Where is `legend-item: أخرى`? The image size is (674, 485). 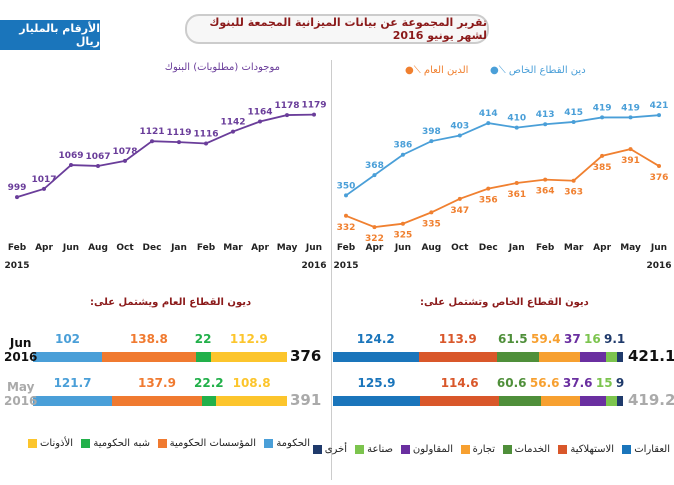
legend-item: أخرى is located at coordinates (329, 449).